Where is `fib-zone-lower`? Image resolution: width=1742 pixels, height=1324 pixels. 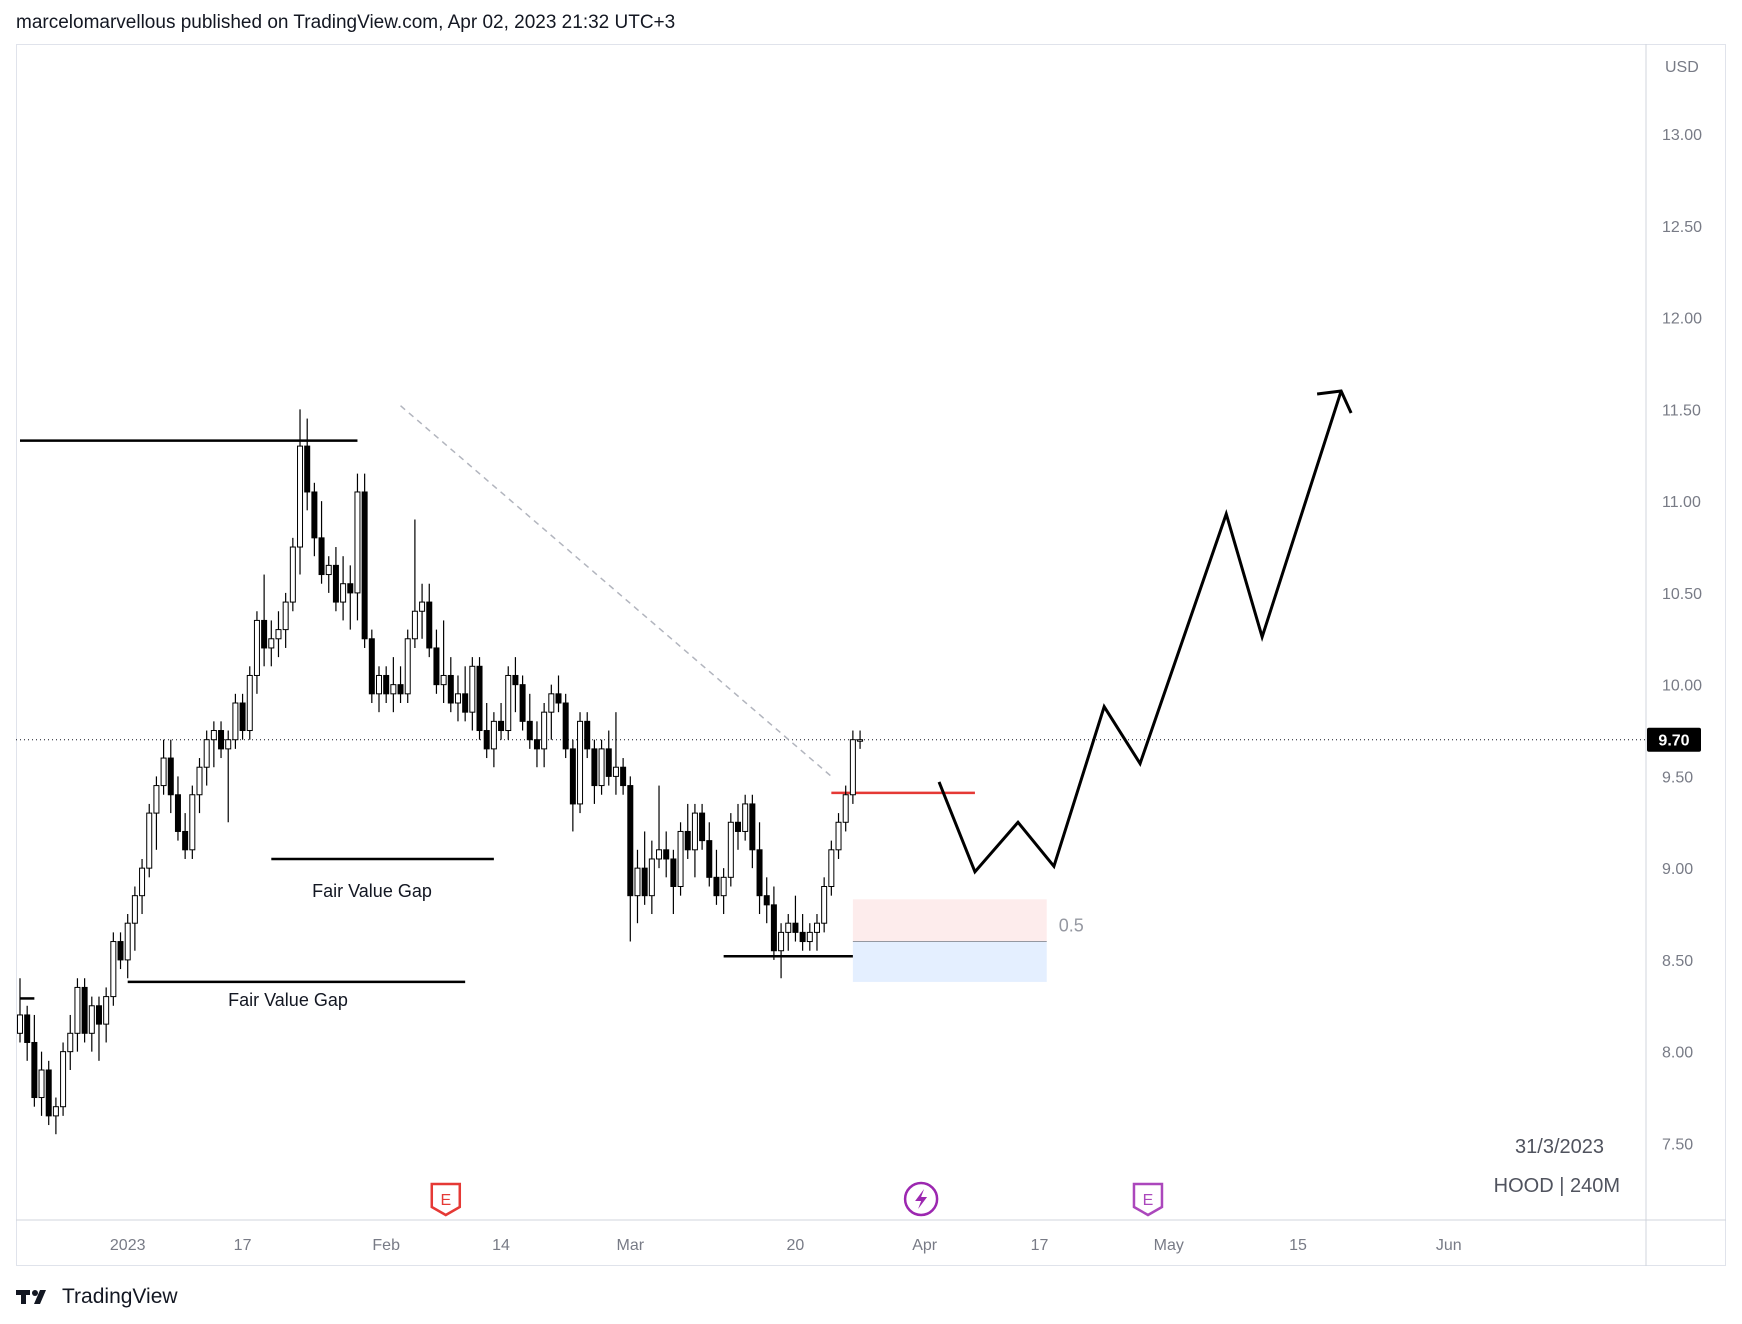
fib-zone-lower is located at coordinates (949, 961).